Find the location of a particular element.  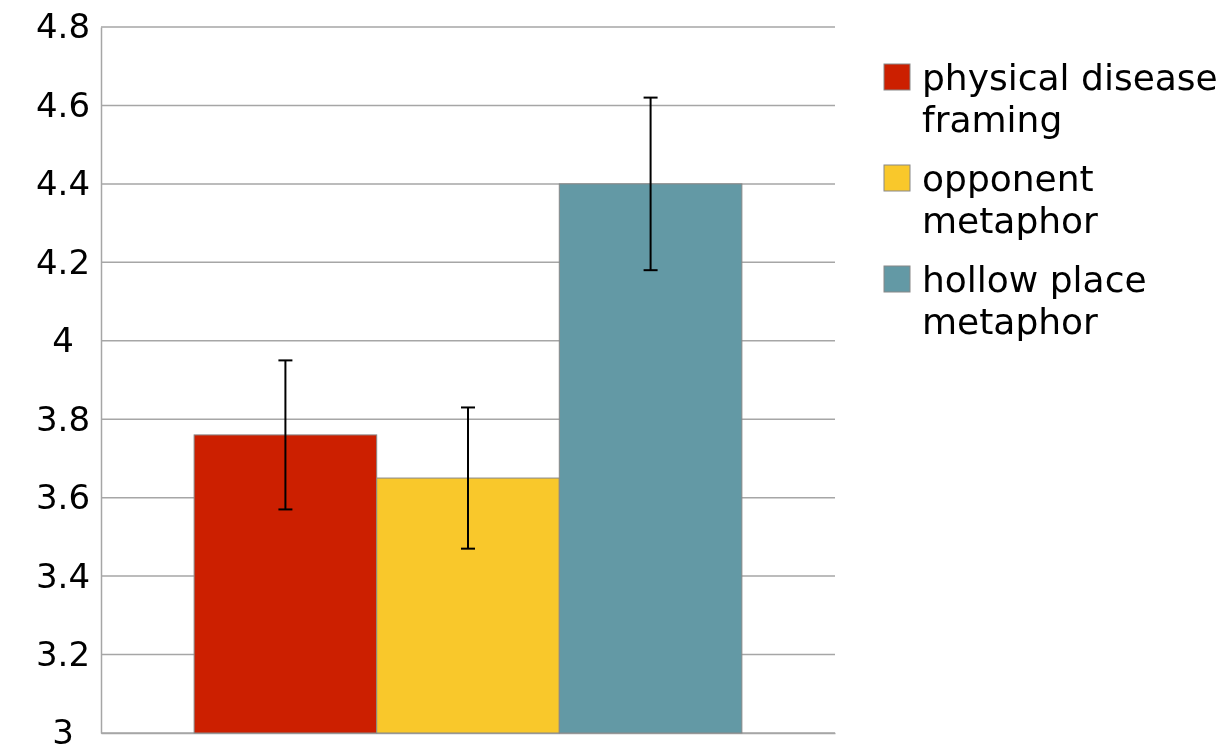

legend-label: physical disease framing is located at coordinates (1070, 98).